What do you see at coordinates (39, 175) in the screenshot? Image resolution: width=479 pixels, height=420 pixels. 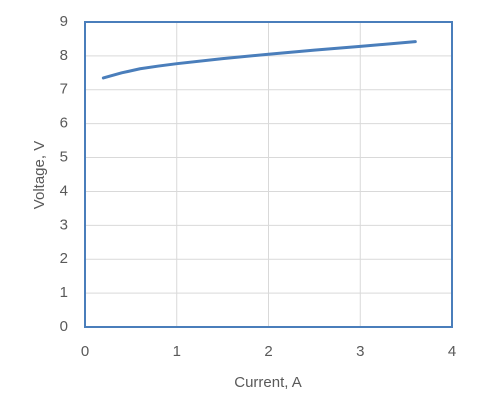 I see `y-axis-label: Voltage, V` at bounding box center [39, 175].